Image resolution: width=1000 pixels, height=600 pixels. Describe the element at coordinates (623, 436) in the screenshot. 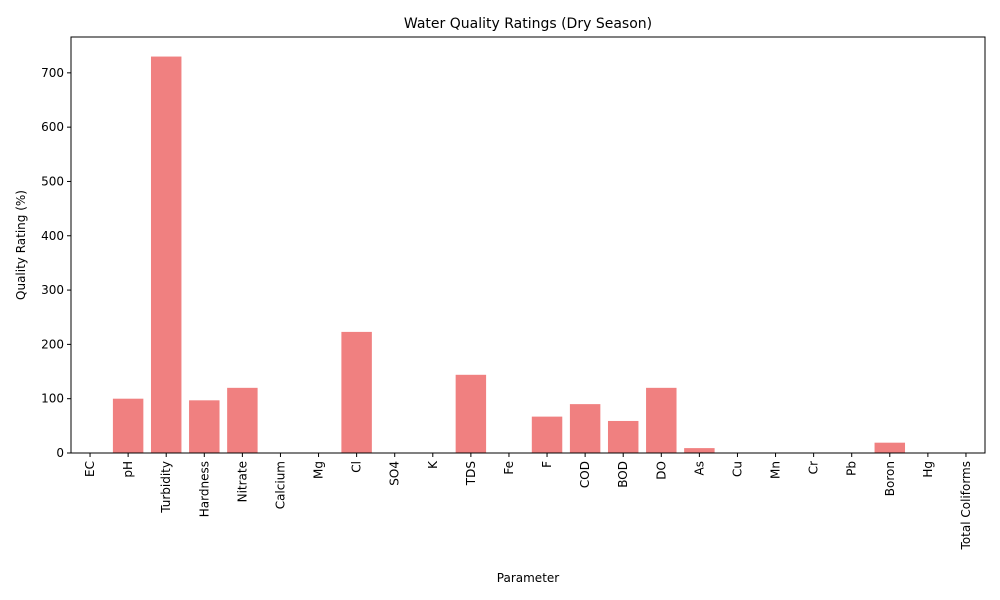

I see `bar-bod` at that location.